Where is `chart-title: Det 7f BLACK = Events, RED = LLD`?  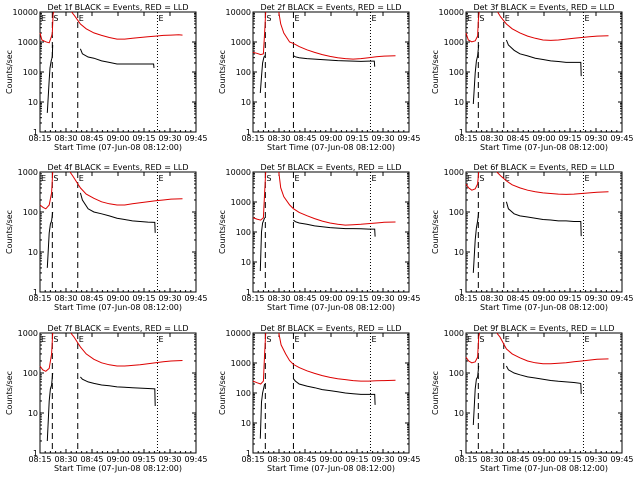
chart-title: Det 7f BLACK = Events, RED = LLD is located at coordinates (117, 328).